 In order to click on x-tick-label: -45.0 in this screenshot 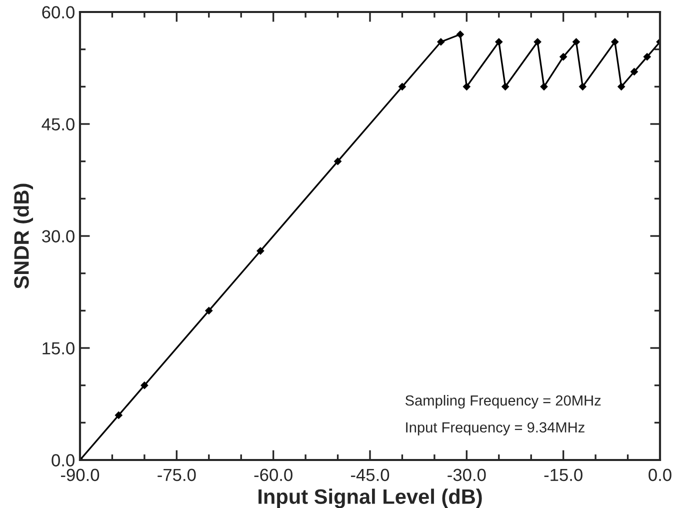, I will do `click(370, 475)`.